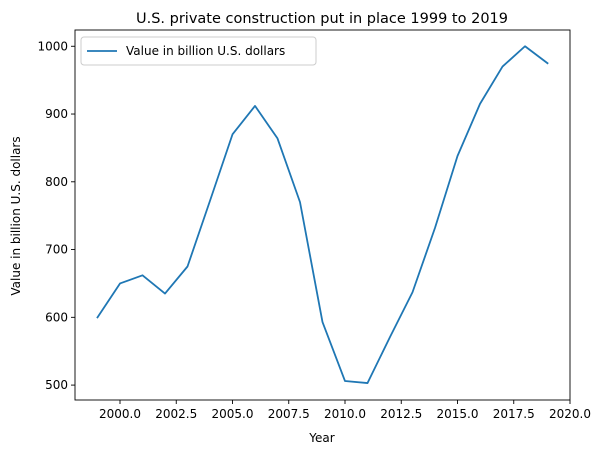 This screenshot has height=455, width=604. I want to click on y-tick-label: 600, so click(56, 317).